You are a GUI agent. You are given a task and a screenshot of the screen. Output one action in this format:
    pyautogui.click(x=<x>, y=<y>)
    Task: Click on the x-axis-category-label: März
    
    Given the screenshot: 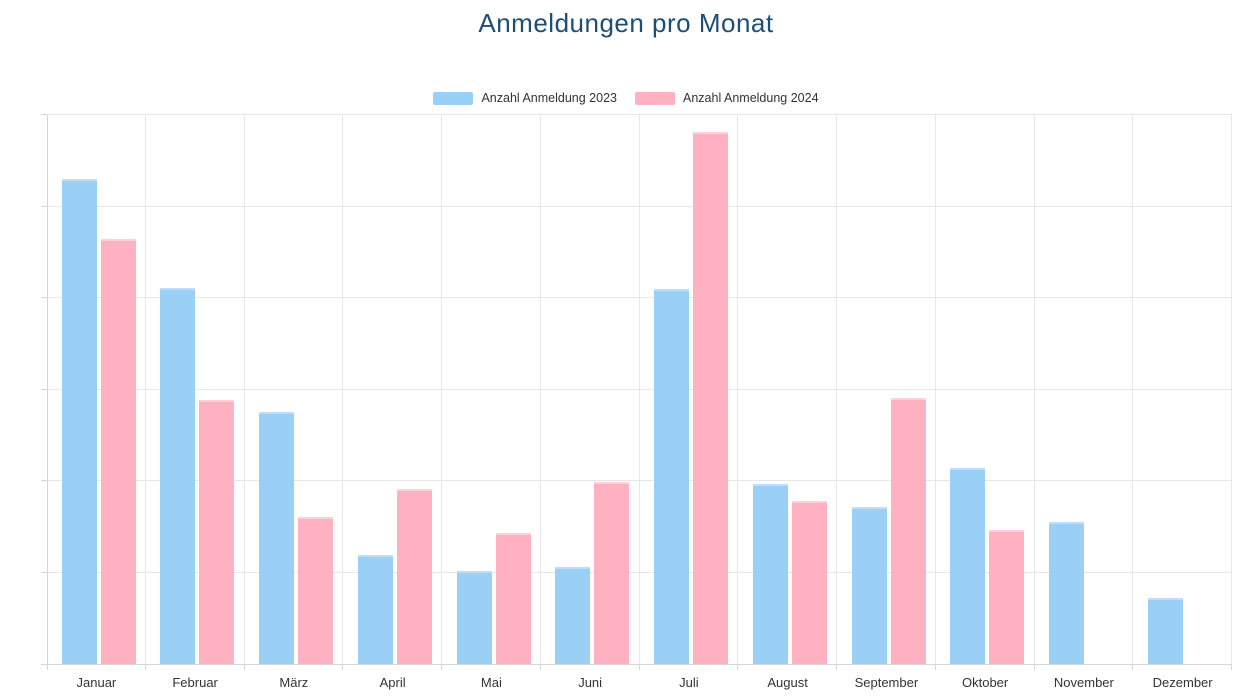 What is the action you would take?
    pyautogui.click(x=294, y=682)
    